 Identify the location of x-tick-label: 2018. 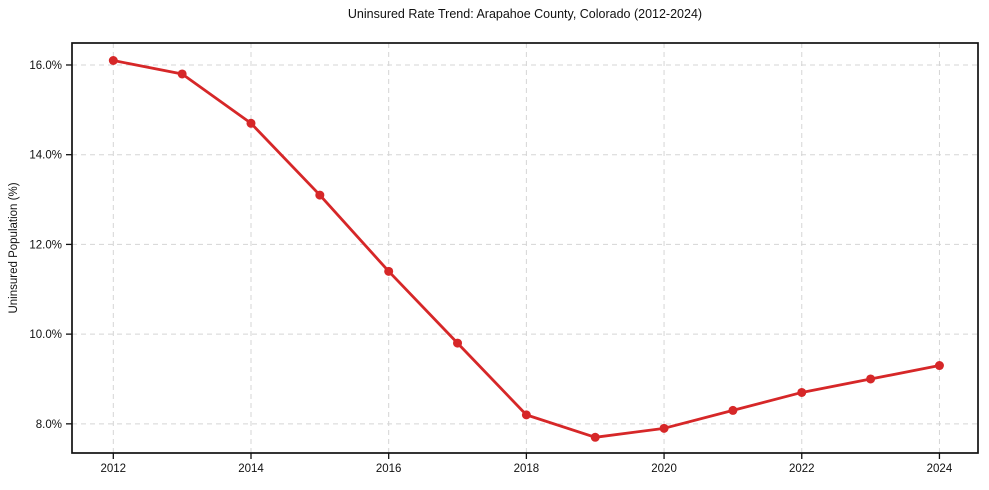
(527, 469).